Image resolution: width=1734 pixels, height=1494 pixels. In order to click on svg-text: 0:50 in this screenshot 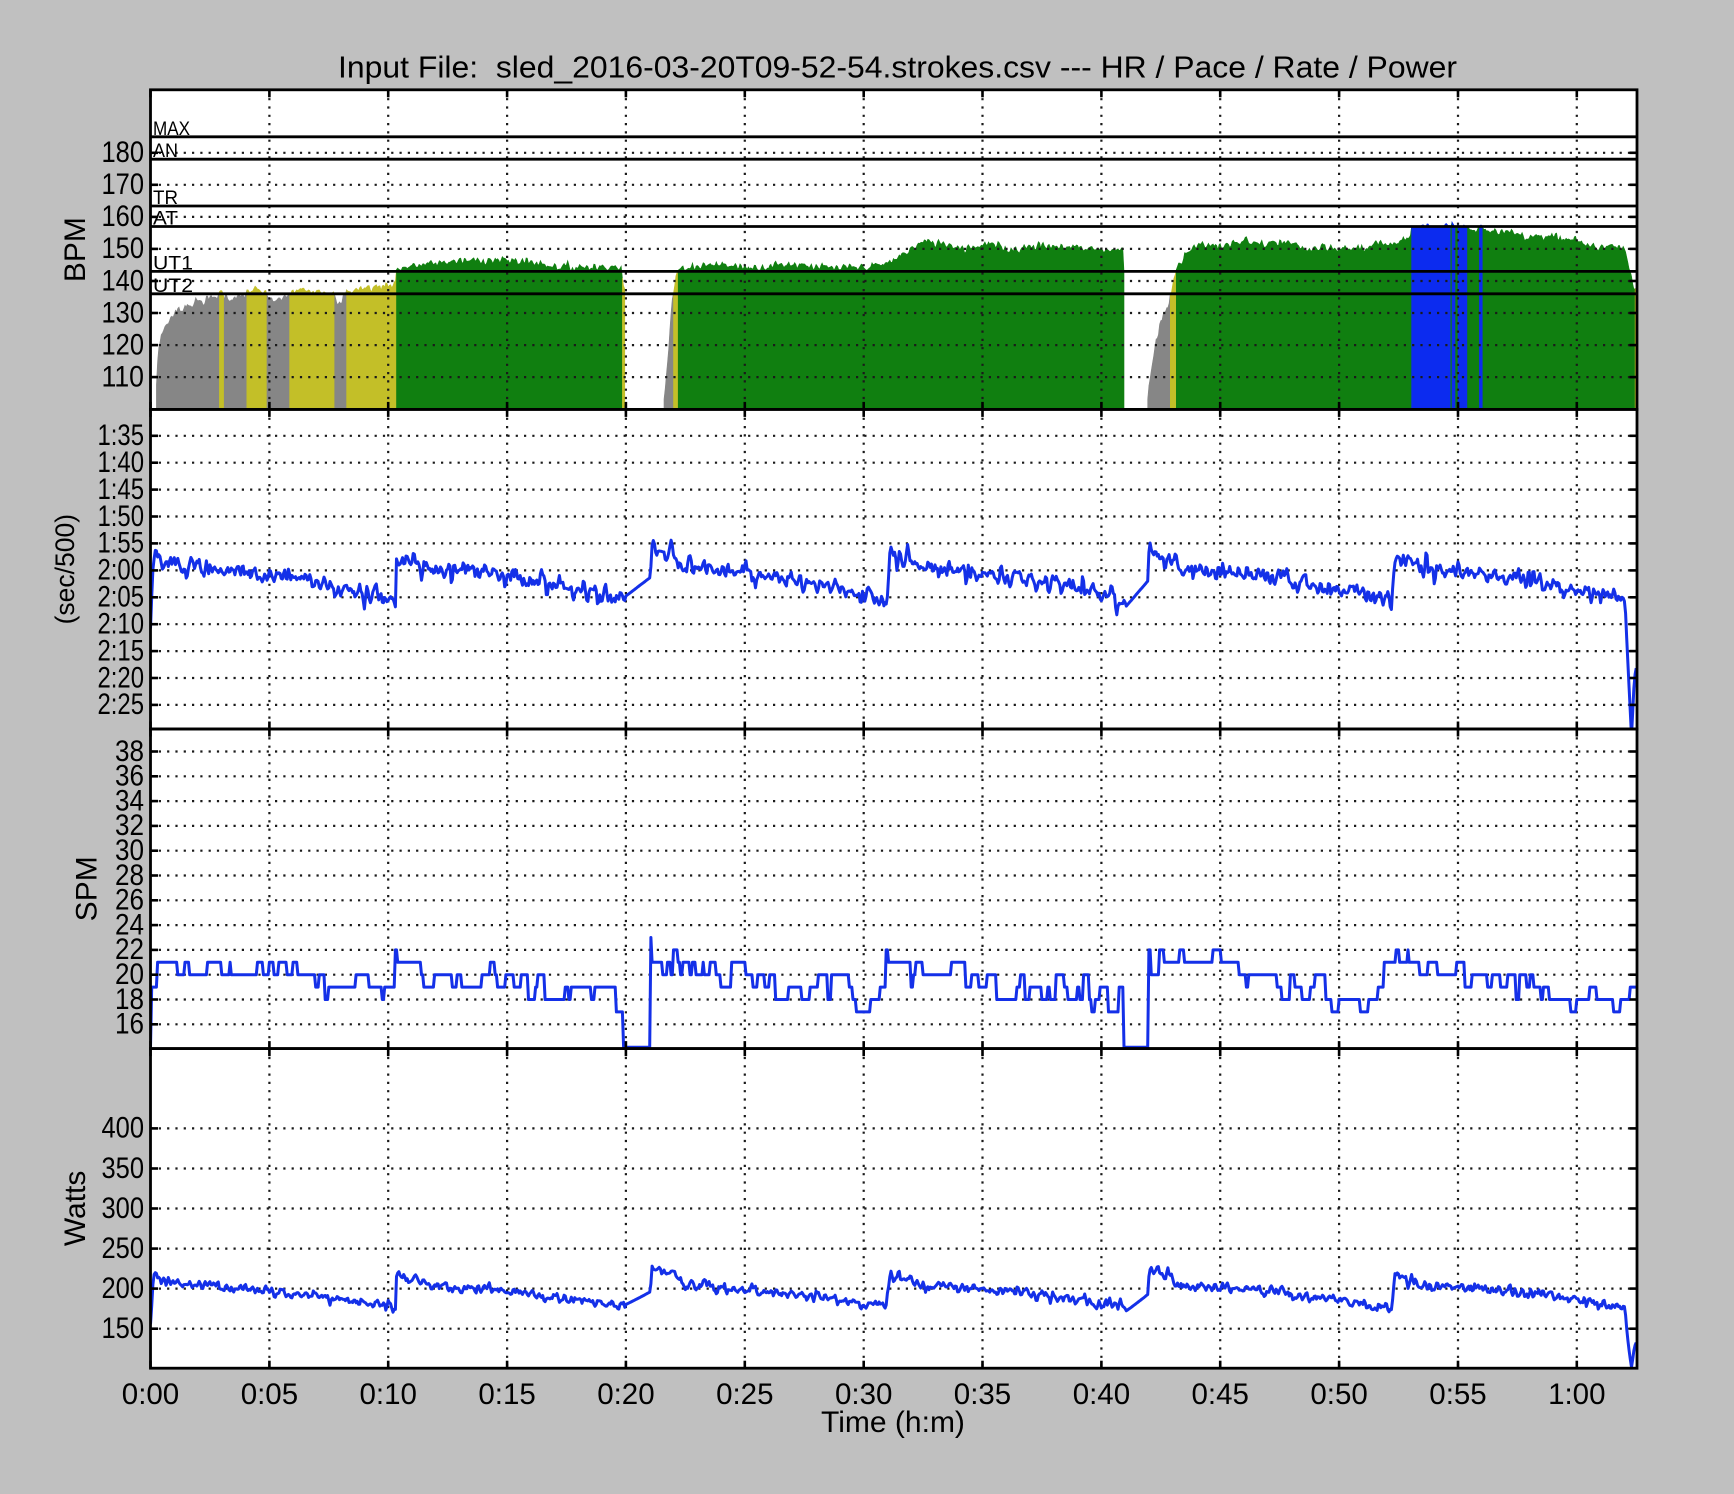, I will do `click(1338, 1394)`.